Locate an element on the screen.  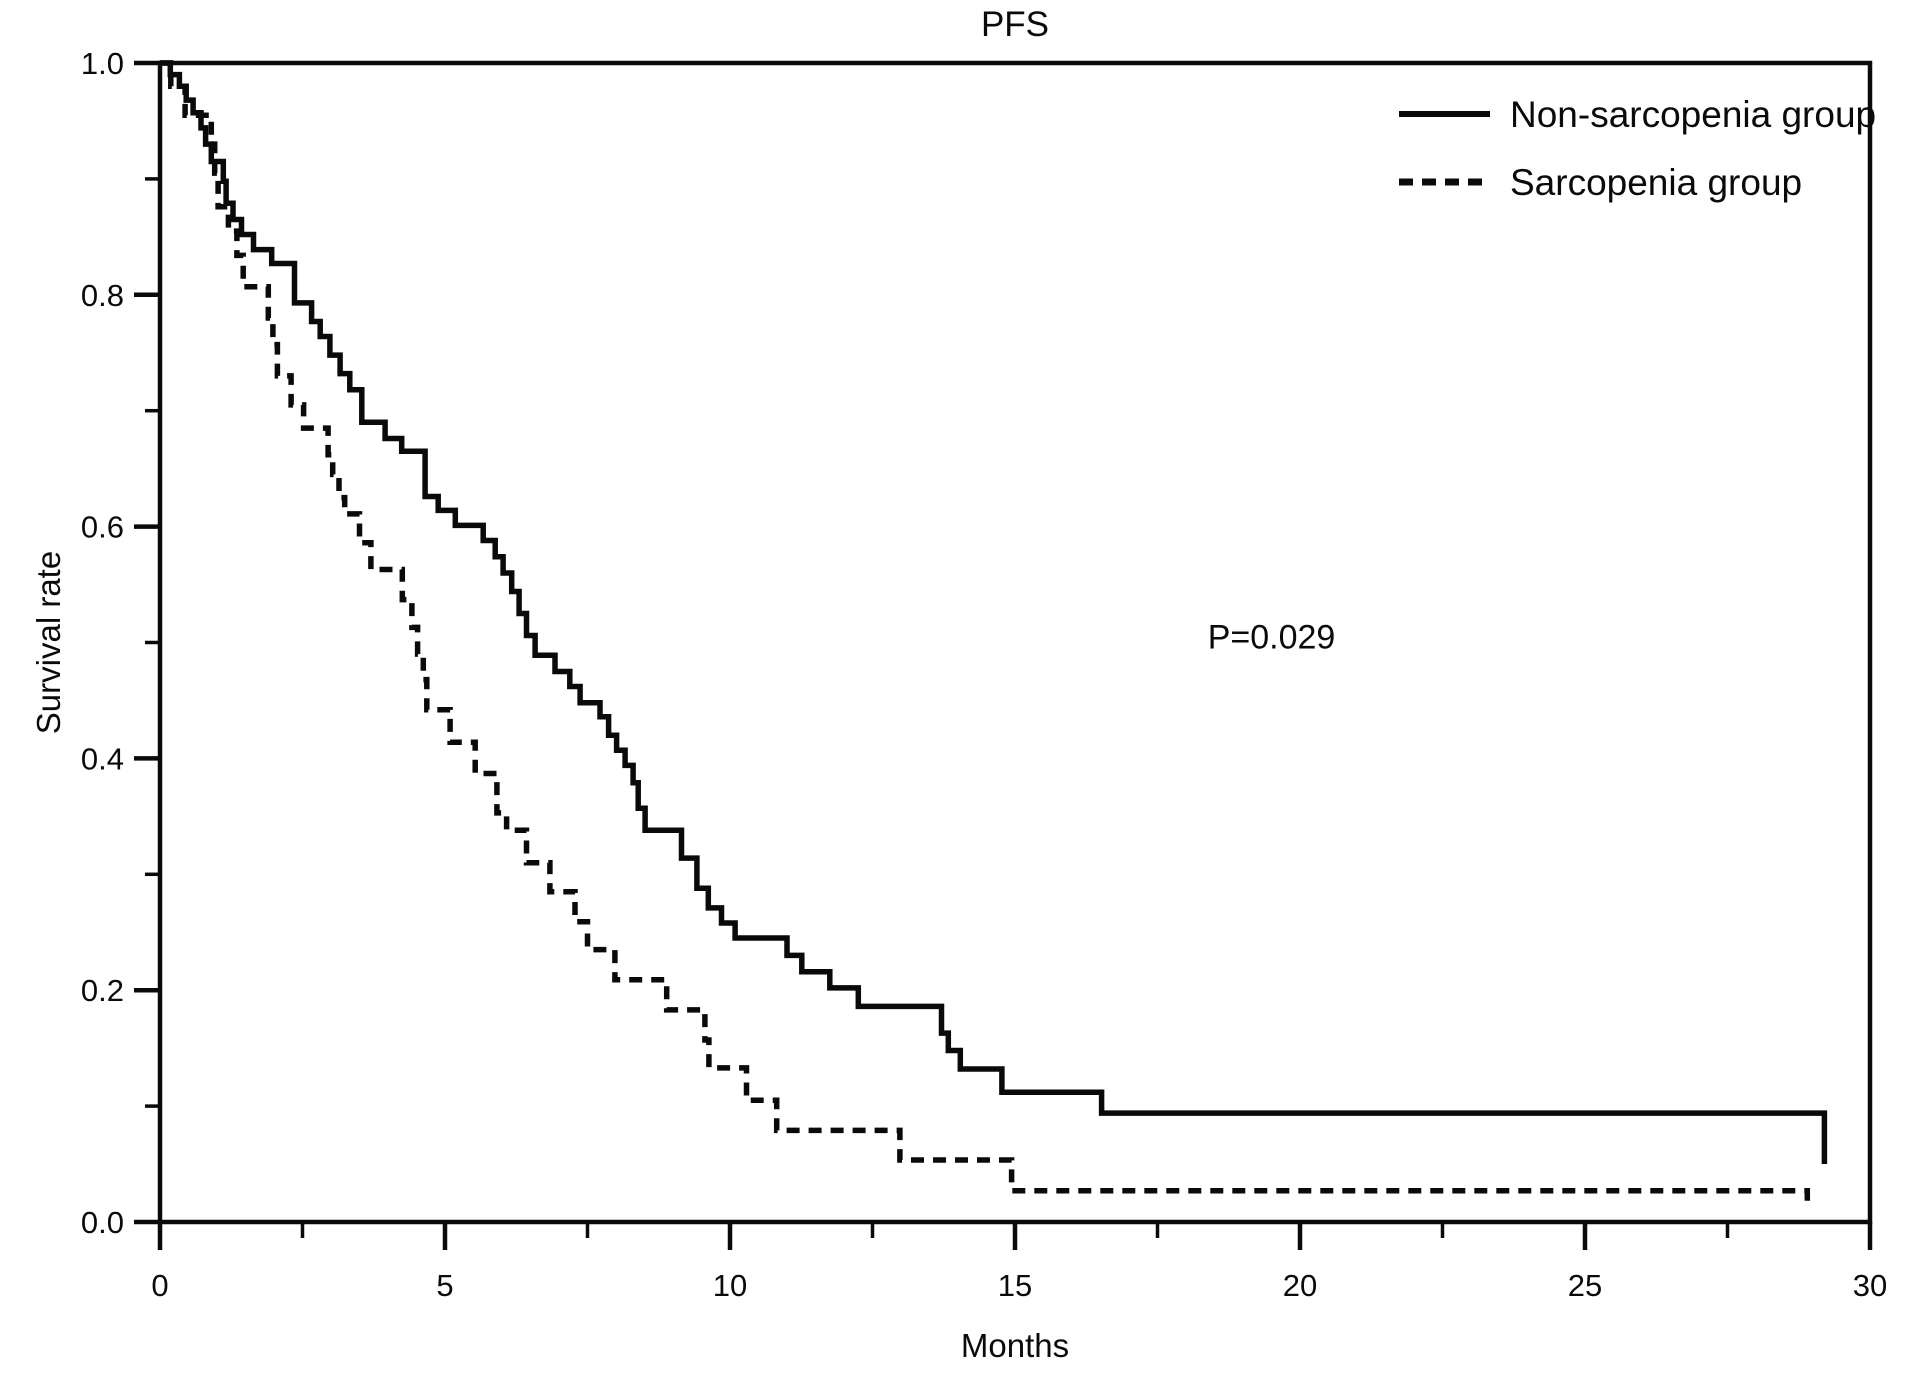
legend-label: Non-sarcopenia group is located at coordinates (1693, 114).